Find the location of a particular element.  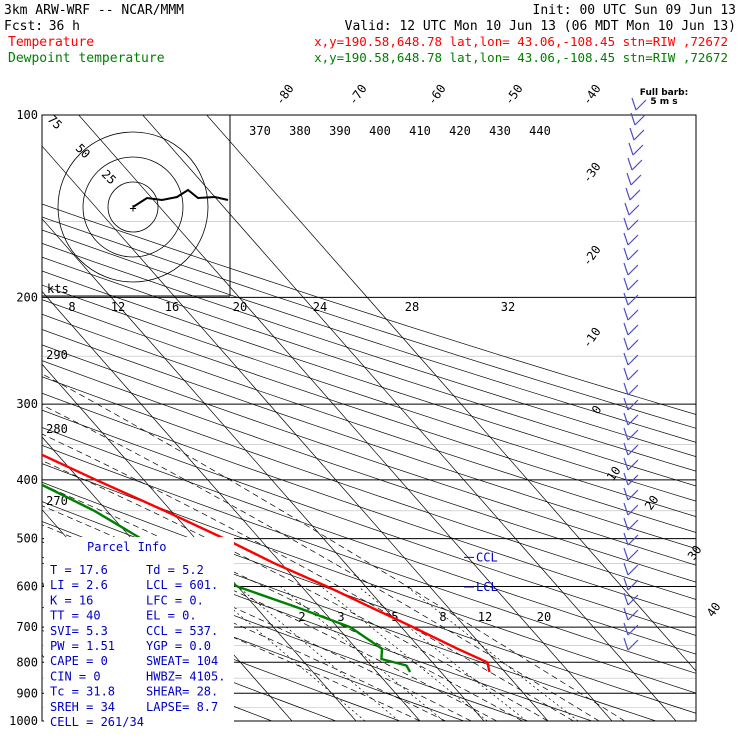

theta-label: 410 is located at coordinates (420, 131).